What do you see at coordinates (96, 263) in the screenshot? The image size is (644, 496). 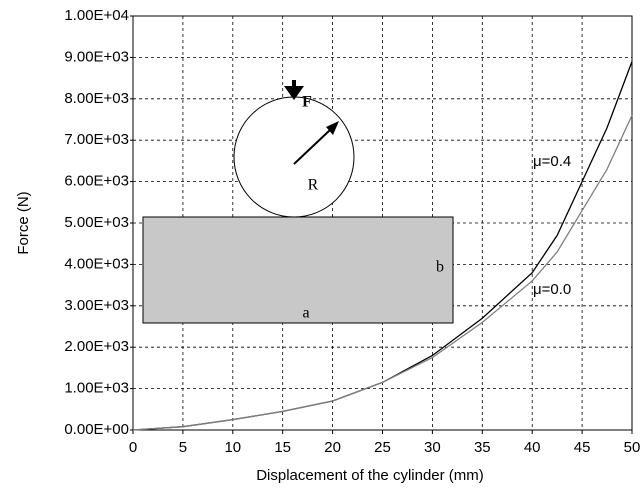 I see `y-tick-label: 4.00E+03` at bounding box center [96, 263].